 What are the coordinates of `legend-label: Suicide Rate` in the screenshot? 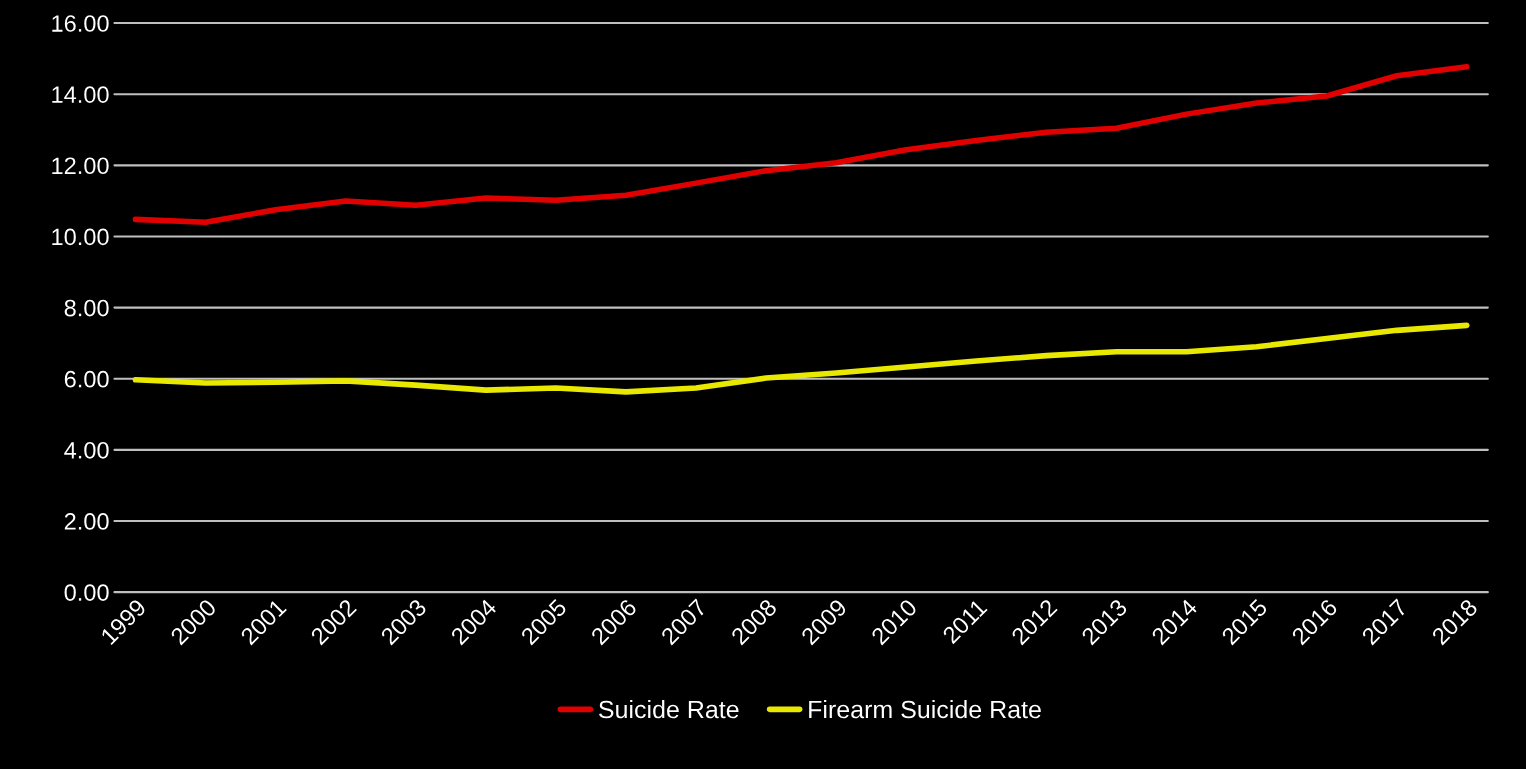 It's located at (669, 709).